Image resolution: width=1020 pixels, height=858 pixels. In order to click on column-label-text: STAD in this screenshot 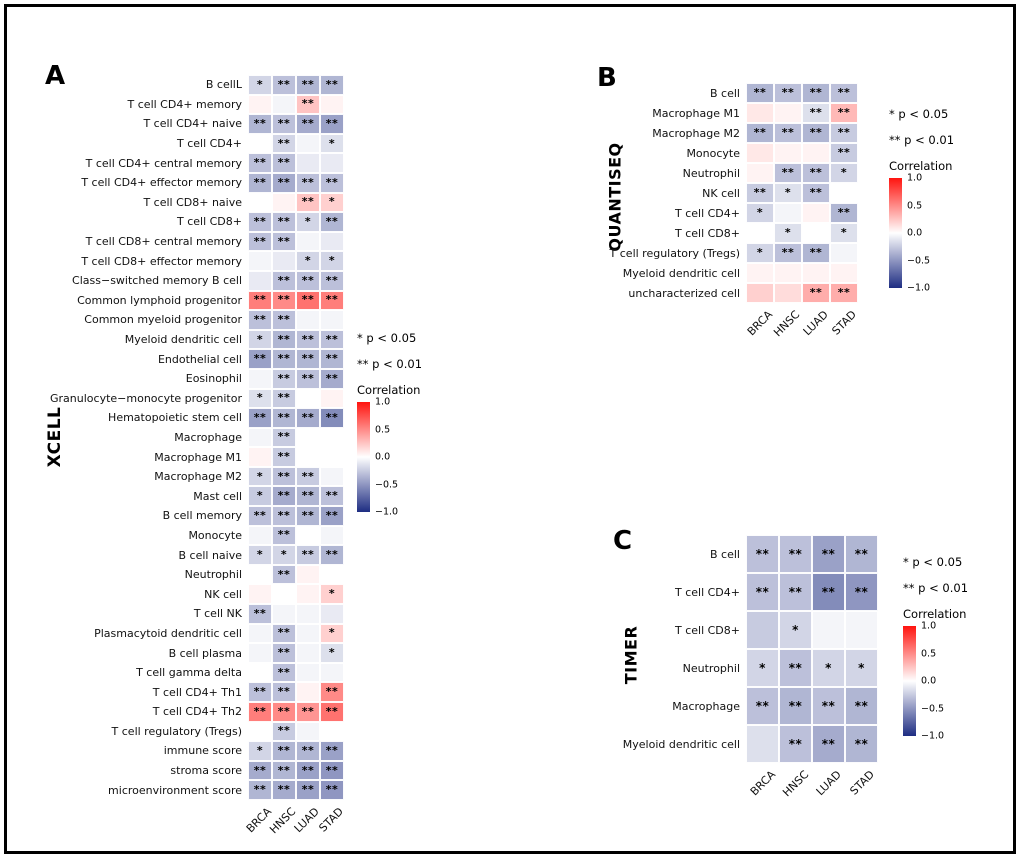, I will do `click(331, 820)`.